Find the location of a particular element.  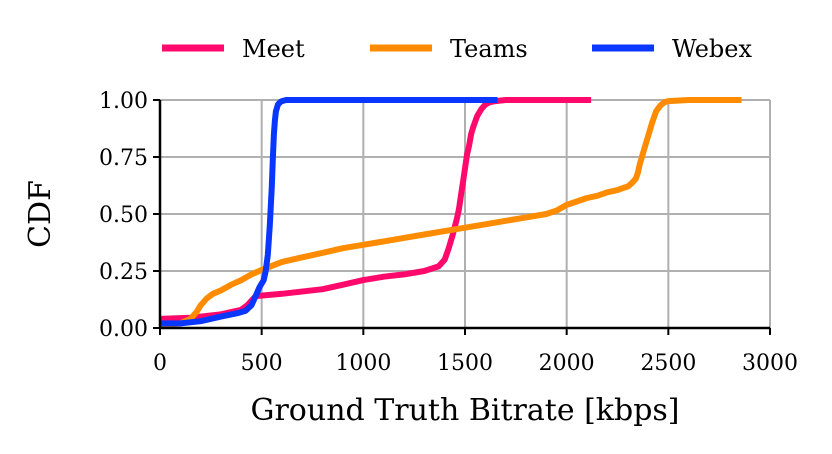

legend-label-webex: Webex is located at coordinates (712, 49).